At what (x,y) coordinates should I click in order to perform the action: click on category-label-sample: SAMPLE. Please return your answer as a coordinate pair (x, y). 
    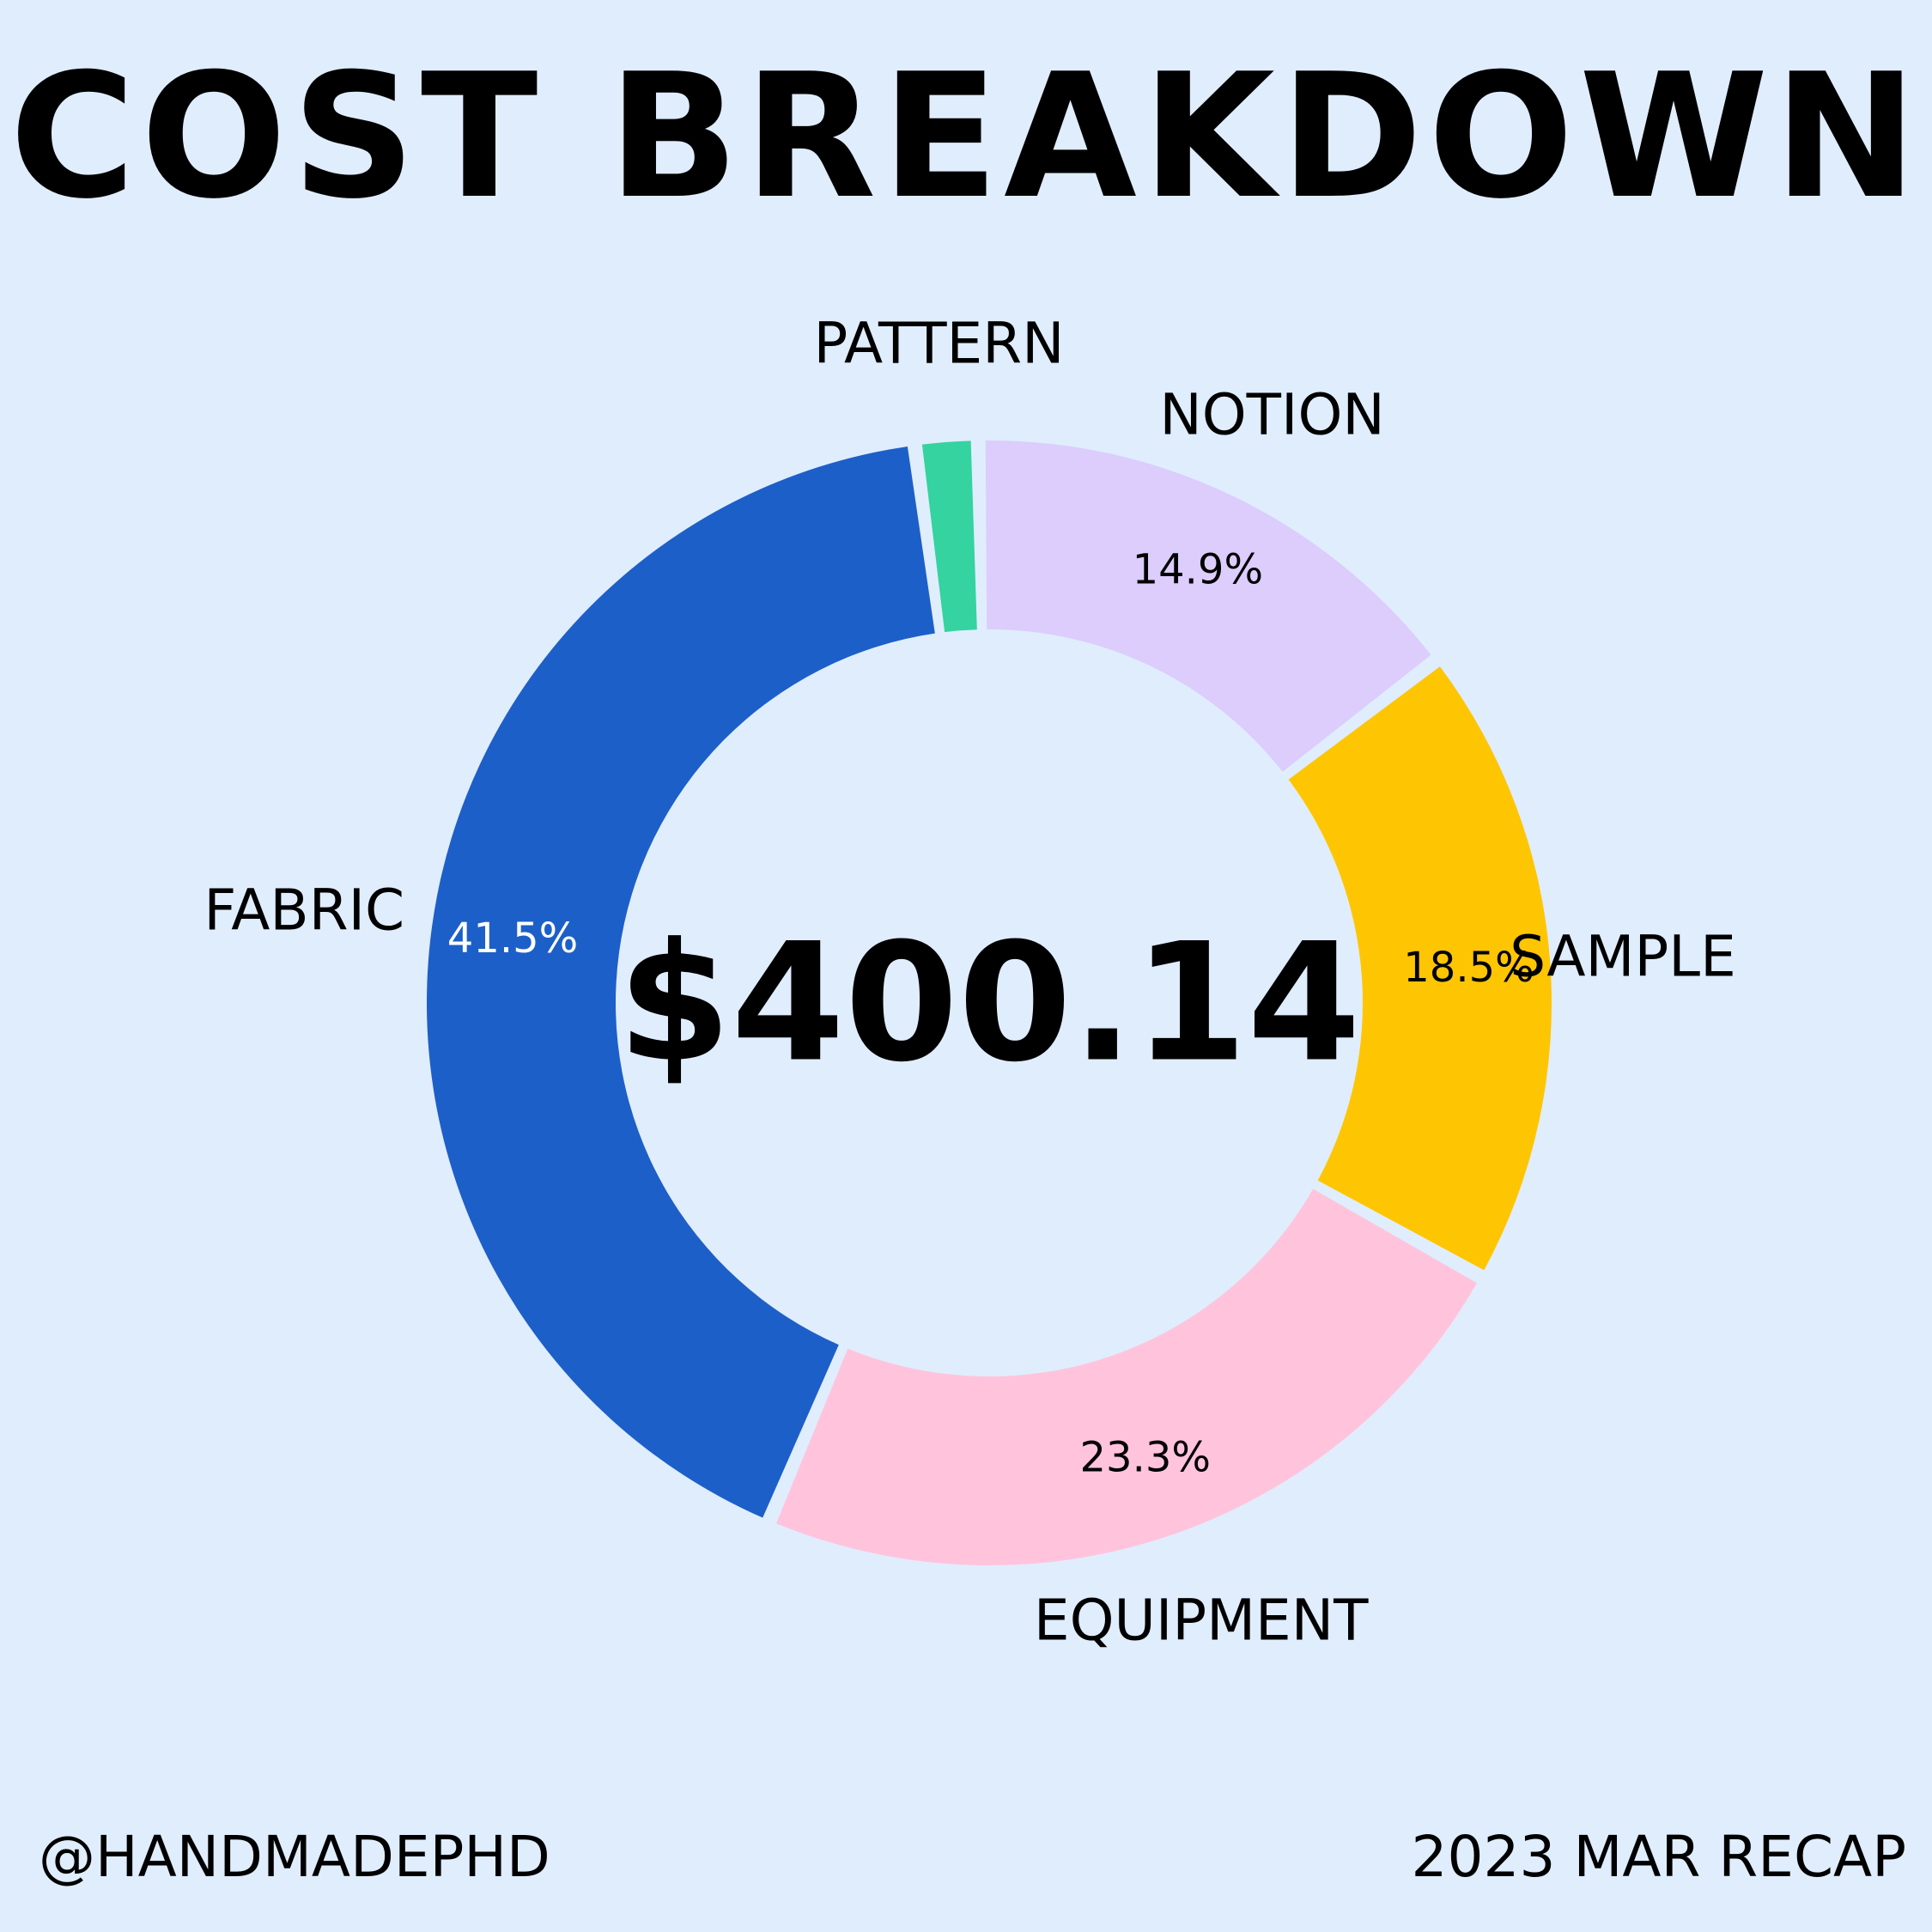
    Looking at the image, I should click on (1623, 957).